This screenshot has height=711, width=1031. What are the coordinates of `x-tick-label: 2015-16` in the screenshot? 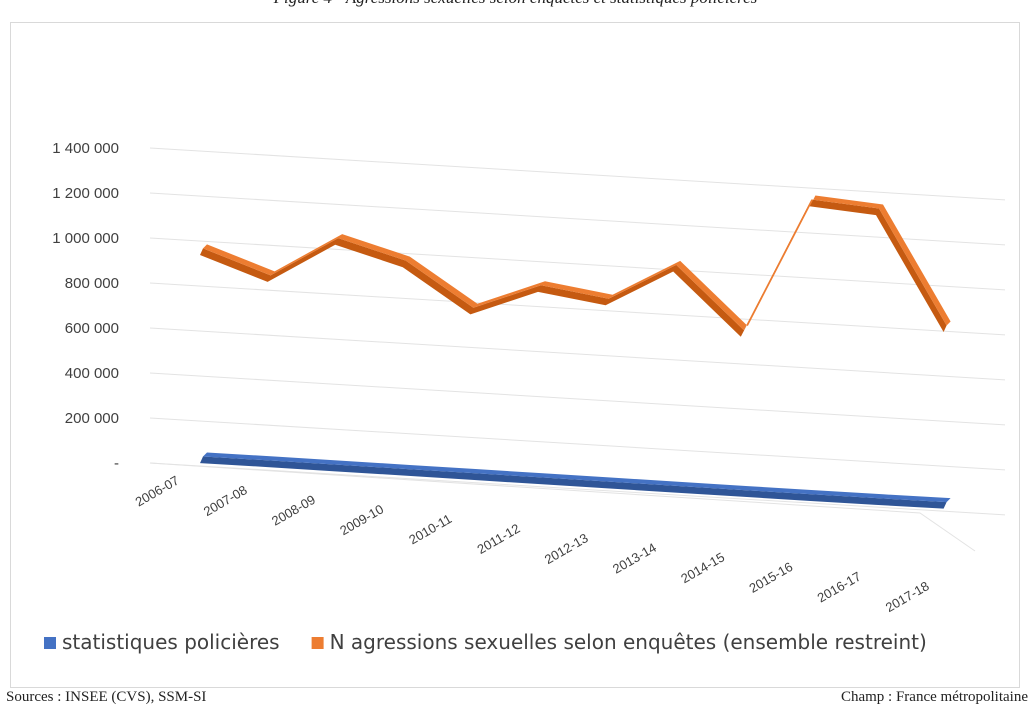 It's located at (770, 577).